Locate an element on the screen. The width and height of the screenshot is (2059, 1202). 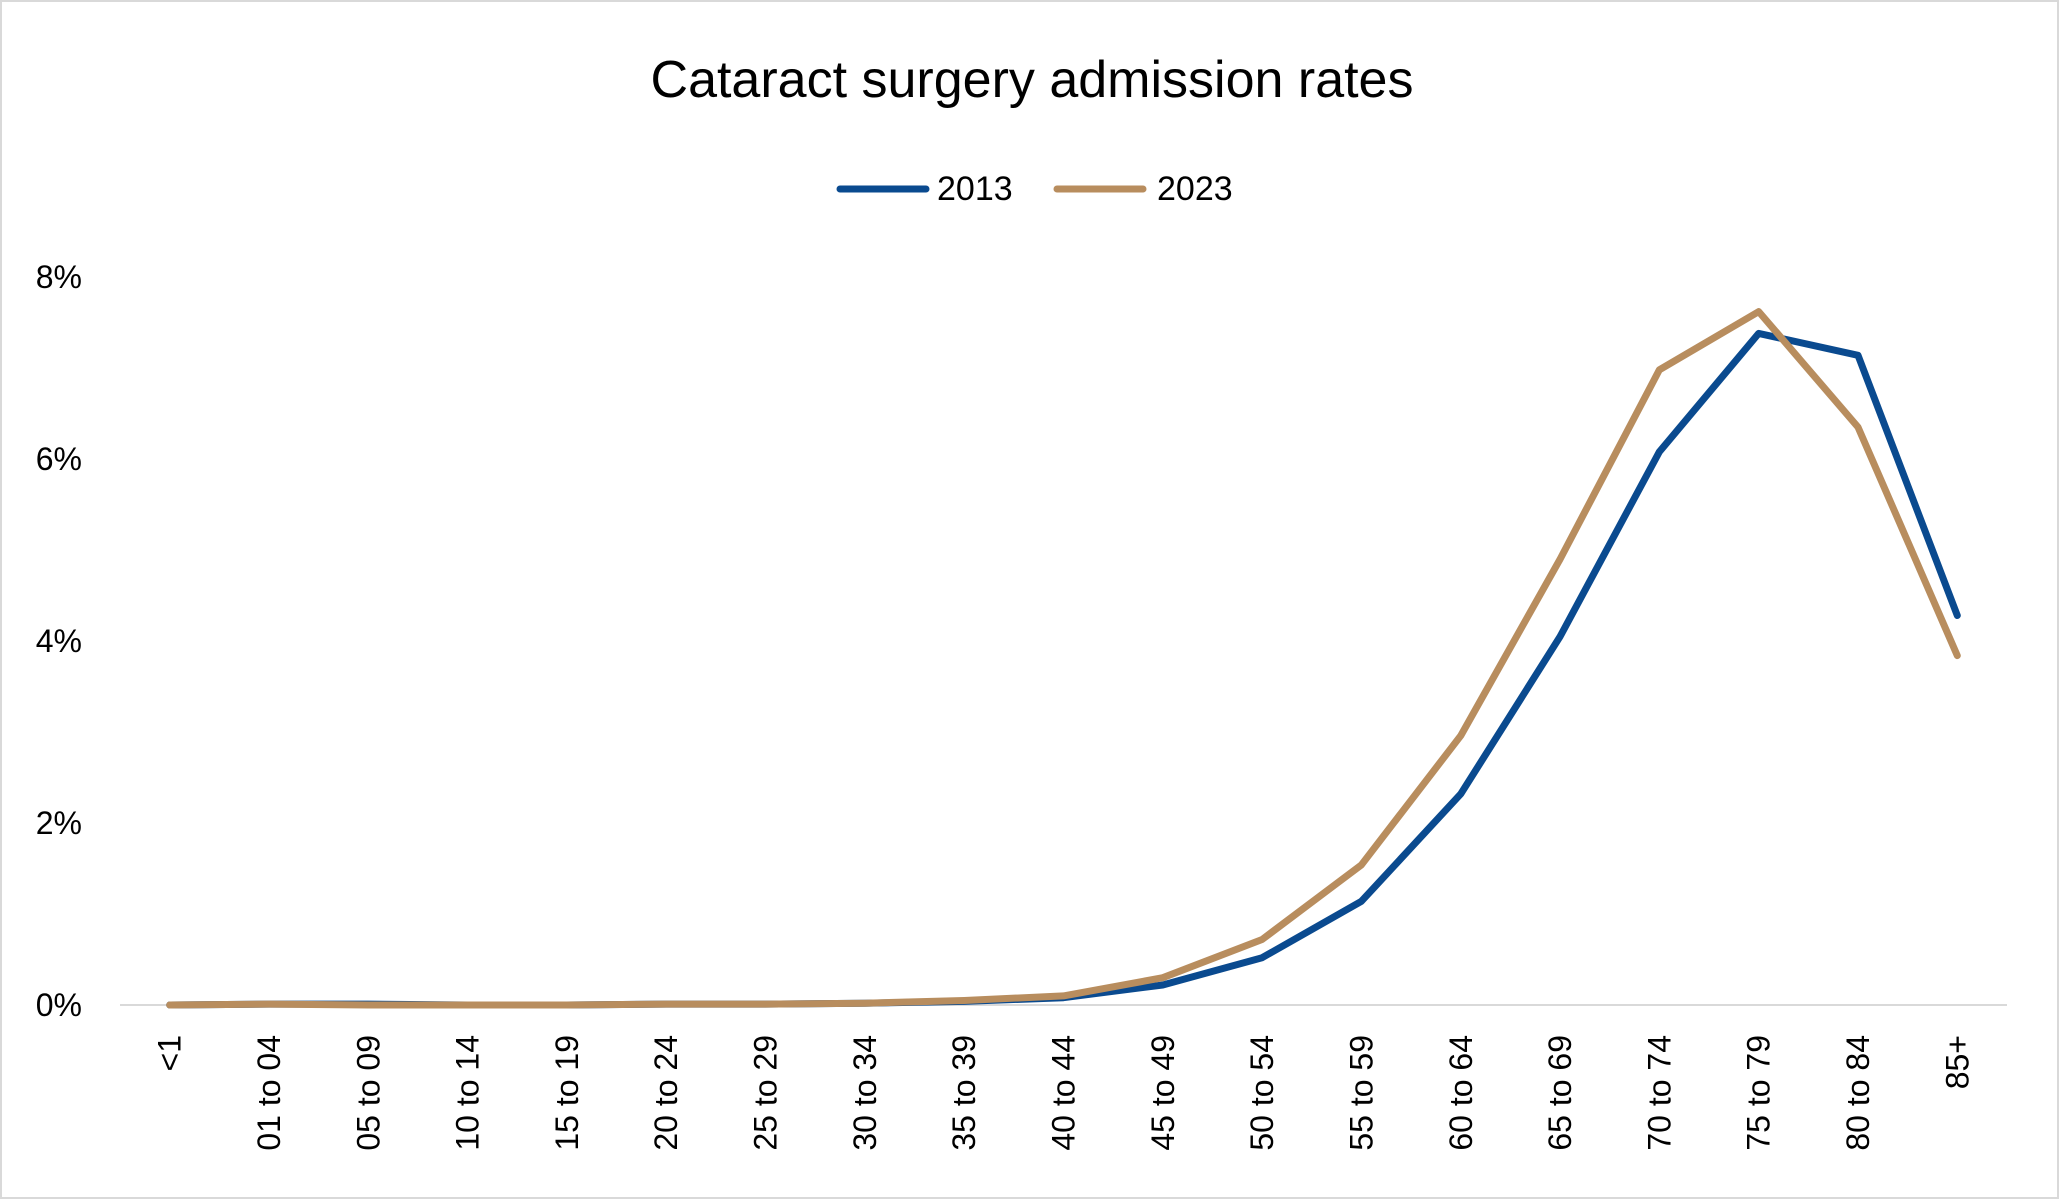
x-tick-label: 50 to 54 is located at coordinates (1262, 1093).